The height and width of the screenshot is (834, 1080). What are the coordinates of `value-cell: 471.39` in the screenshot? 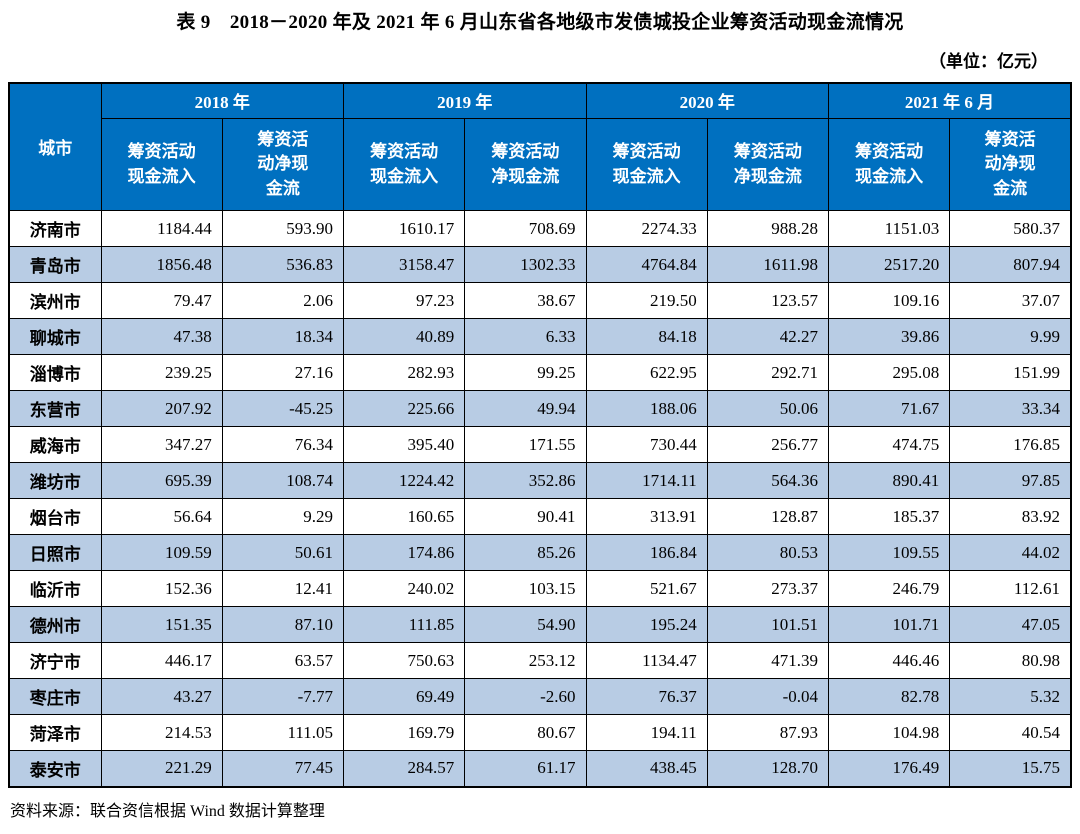 It's located at (768, 661).